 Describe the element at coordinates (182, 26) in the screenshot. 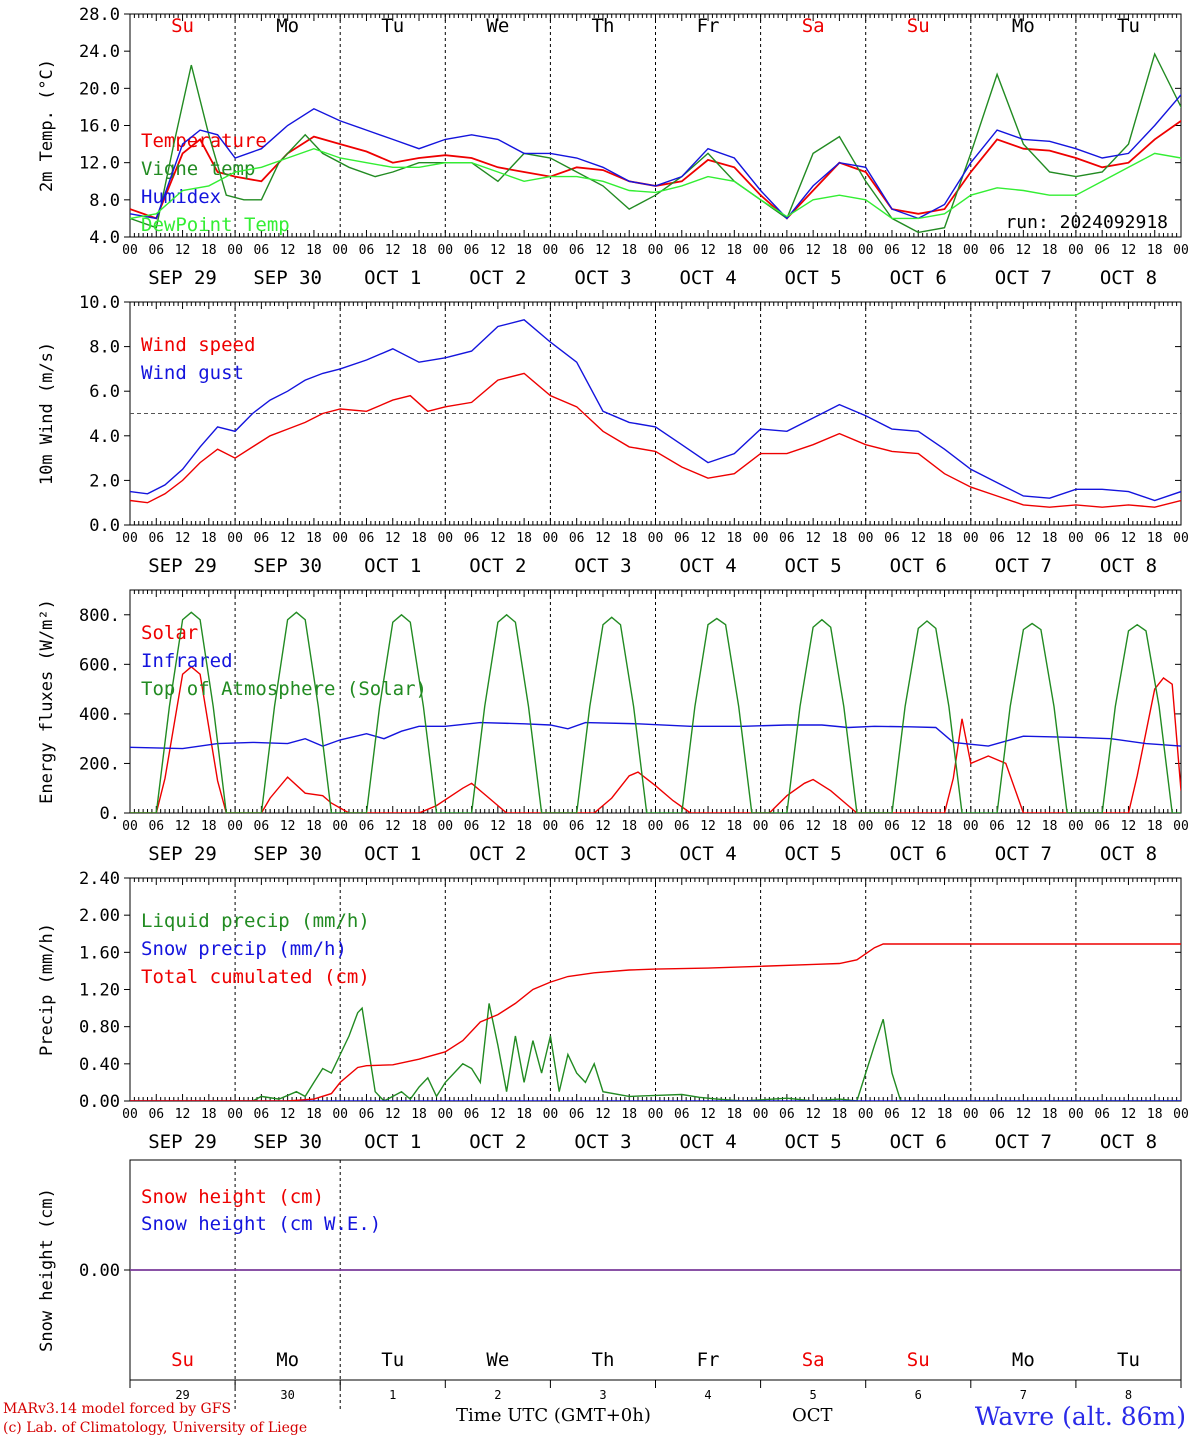

I see `weekday-label: Su` at that location.